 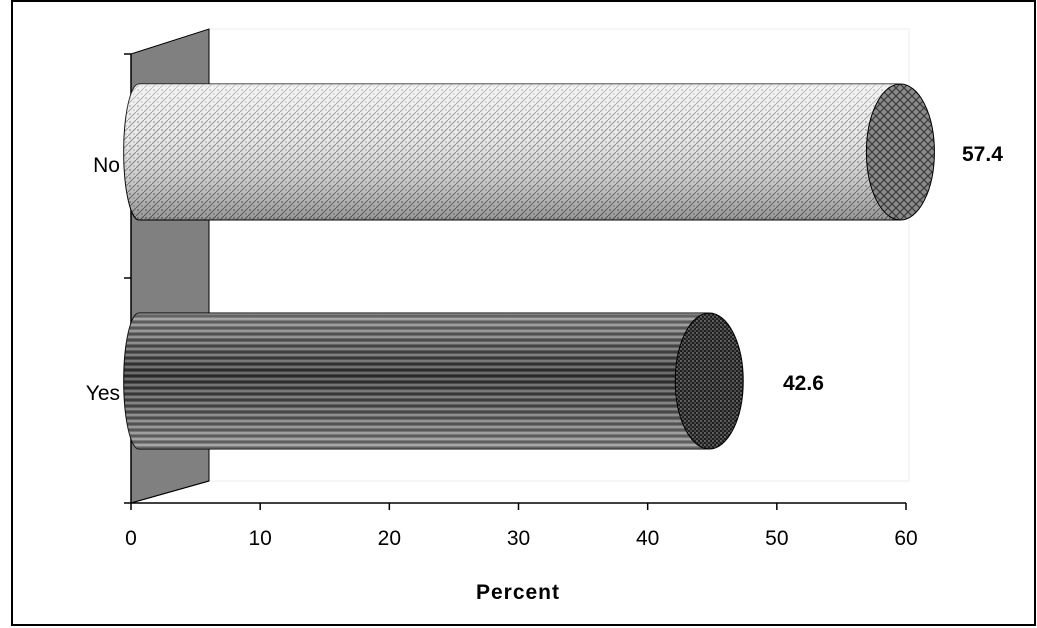 I want to click on x-tick-label: 0, so click(x=131, y=538).